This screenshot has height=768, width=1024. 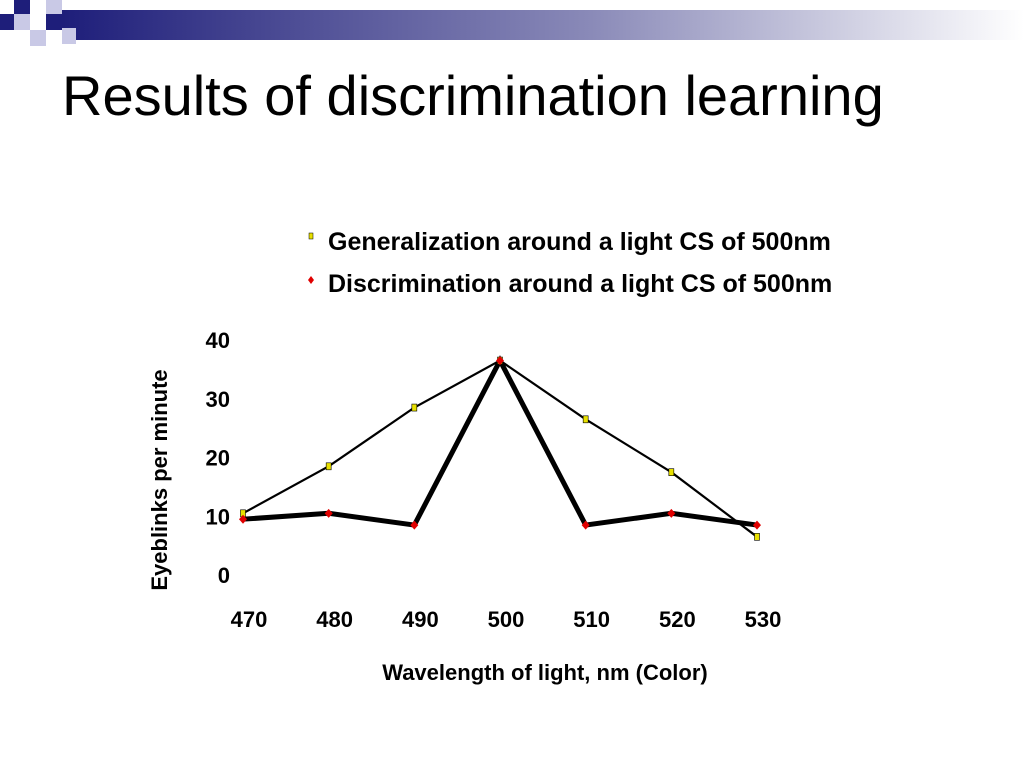 I want to click on y-tick-label: 20, so click(x=218, y=458).